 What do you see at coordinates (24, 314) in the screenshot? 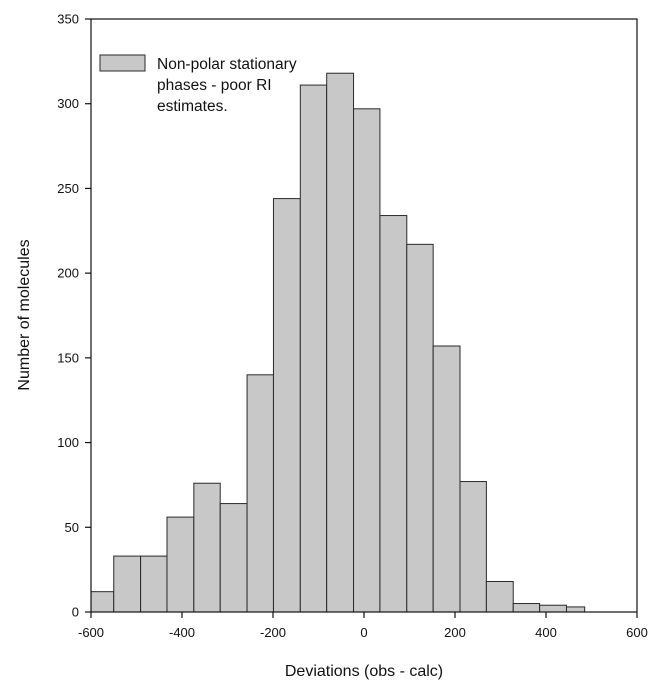
I see `y-axis-title: Number of molecules` at bounding box center [24, 314].